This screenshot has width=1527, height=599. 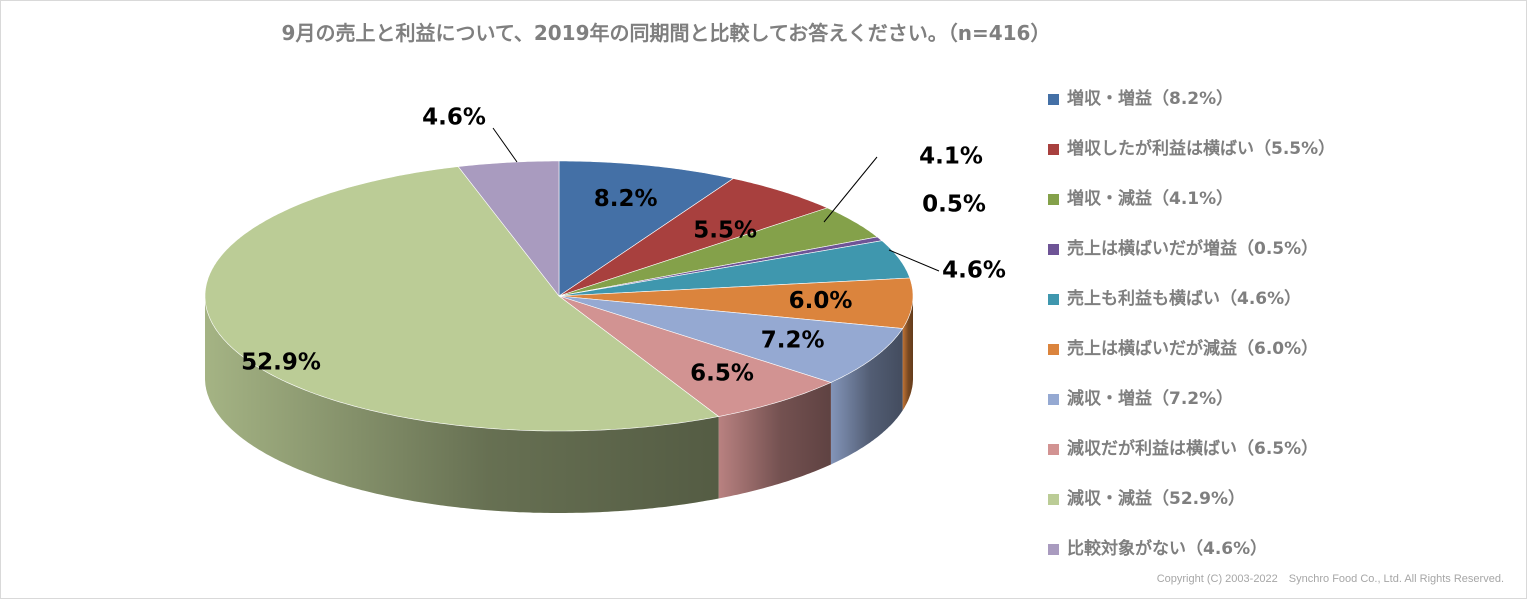 What do you see at coordinates (1193, 249) in the screenshot?
I see `legend-label-3: 売上は横ばいだが増益（0.5%）` at bounding box center [1193, 249].